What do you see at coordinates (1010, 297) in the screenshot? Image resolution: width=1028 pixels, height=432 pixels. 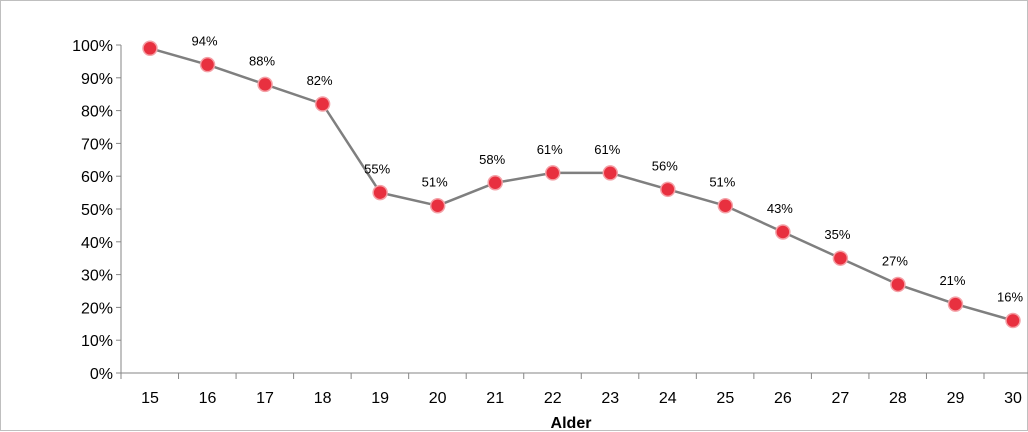 I see `data-label: 16%` at bounding box center [1010, 297].